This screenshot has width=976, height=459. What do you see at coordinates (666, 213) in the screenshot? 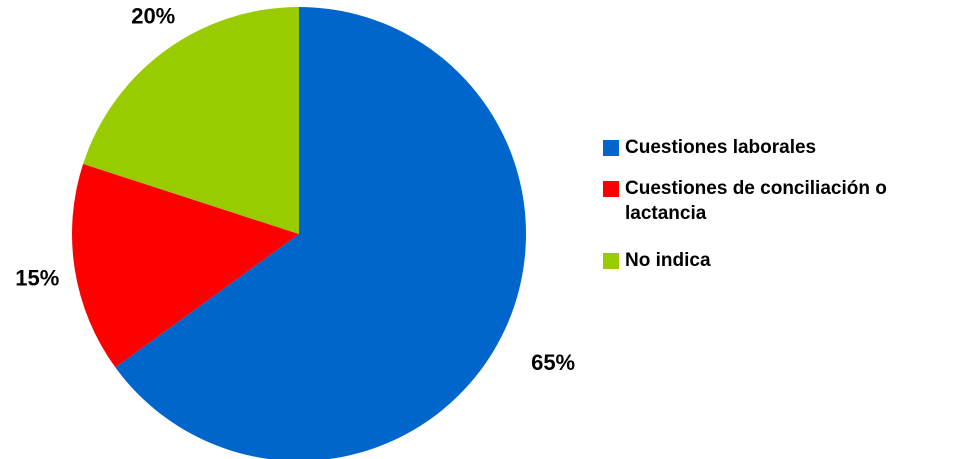
I see `legend-label-2-line-2: lactancia` at bounding box center [666, 213].